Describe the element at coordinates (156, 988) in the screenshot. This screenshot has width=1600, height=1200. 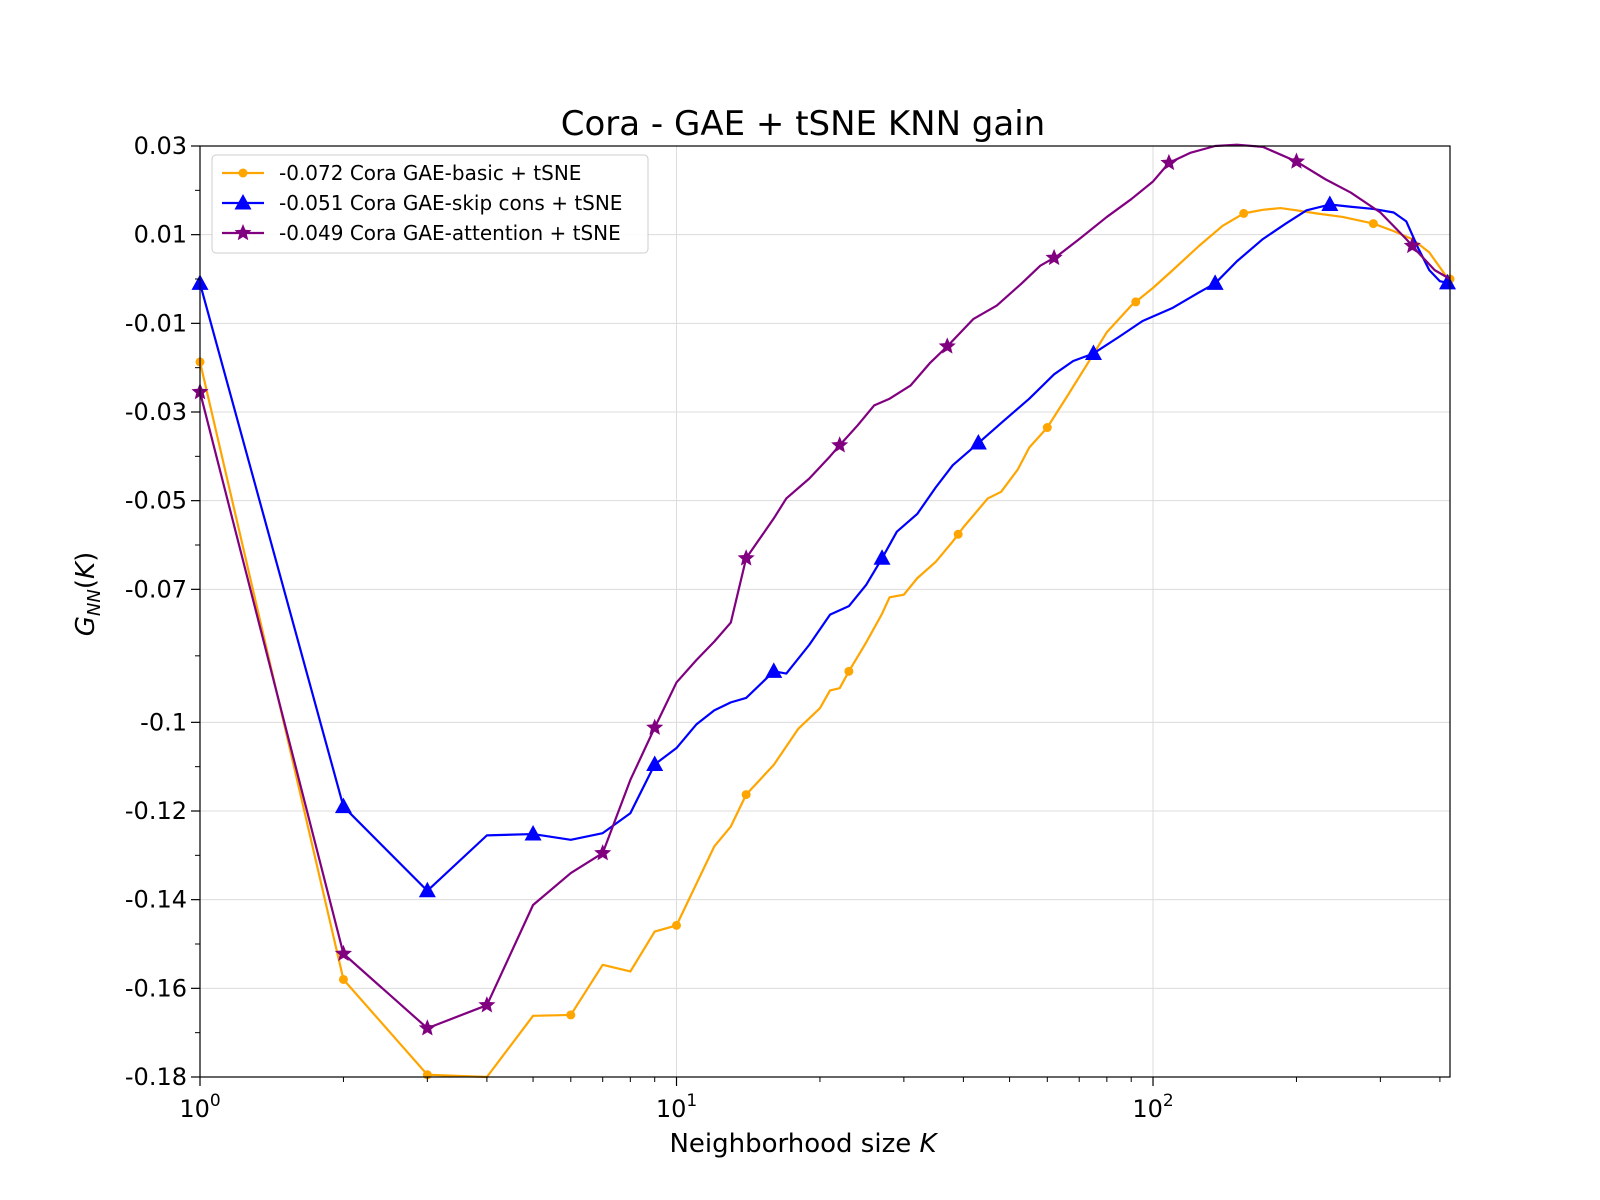
I see `y-tick-label: -0.16` at that location.